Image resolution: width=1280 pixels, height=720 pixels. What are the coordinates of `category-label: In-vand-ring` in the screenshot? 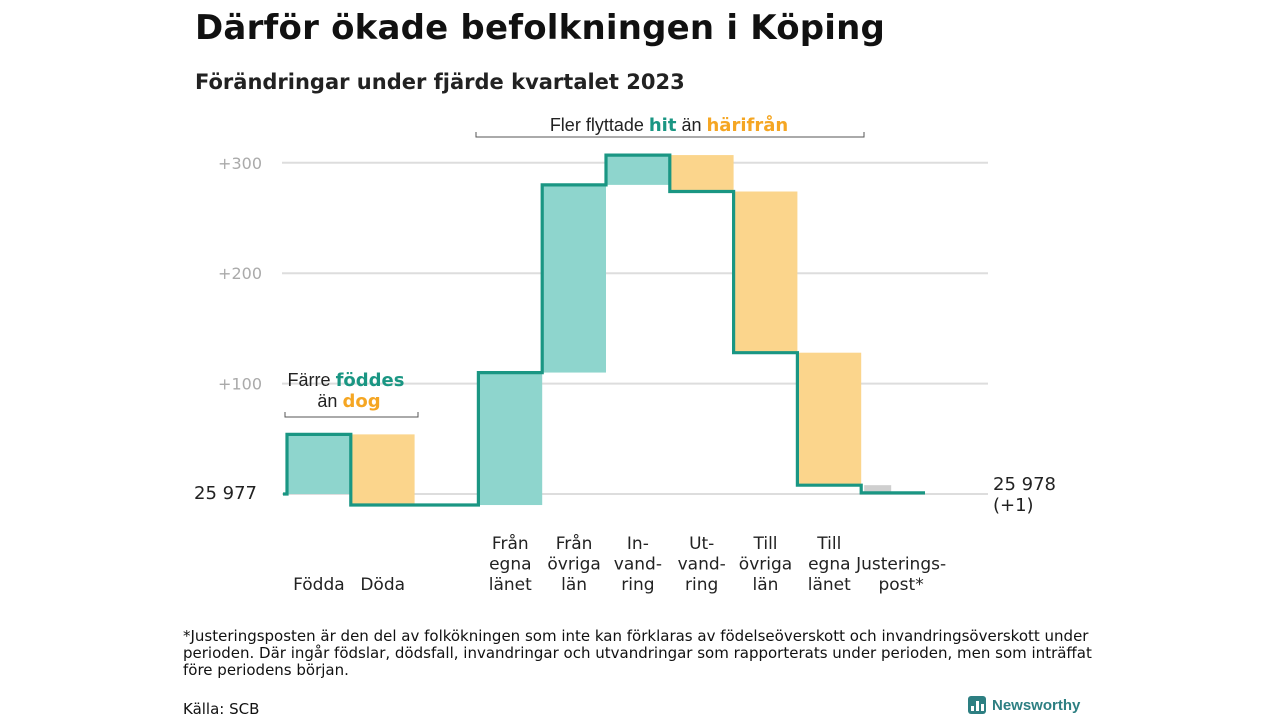 It's located at (638, 564).